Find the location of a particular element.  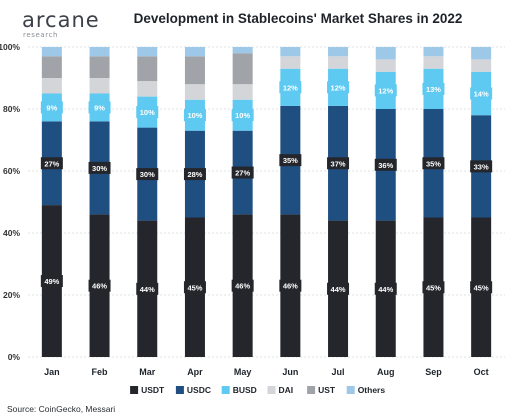

x-tick-label: May is located at coordinates (243, 372).